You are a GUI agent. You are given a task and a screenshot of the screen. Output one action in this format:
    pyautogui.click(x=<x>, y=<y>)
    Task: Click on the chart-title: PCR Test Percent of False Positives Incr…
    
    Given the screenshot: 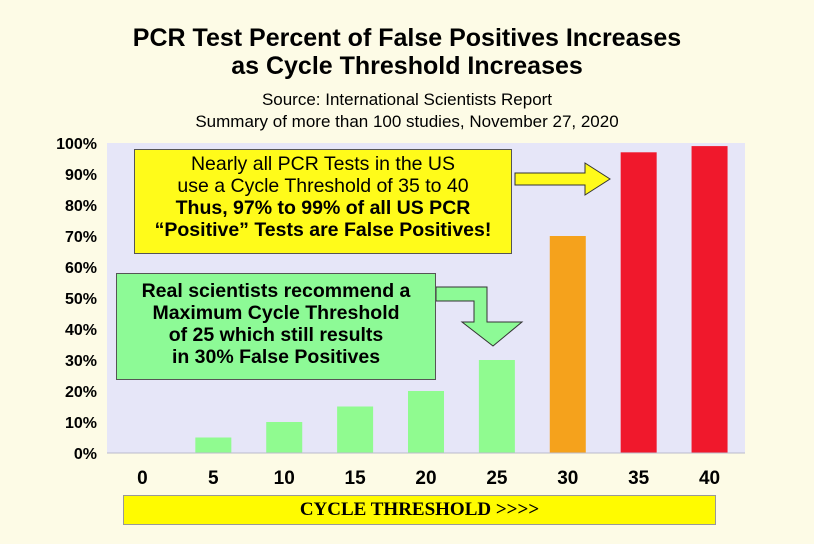 What is the action you would take?
    pyautogui.click(x=407, y=52)
    